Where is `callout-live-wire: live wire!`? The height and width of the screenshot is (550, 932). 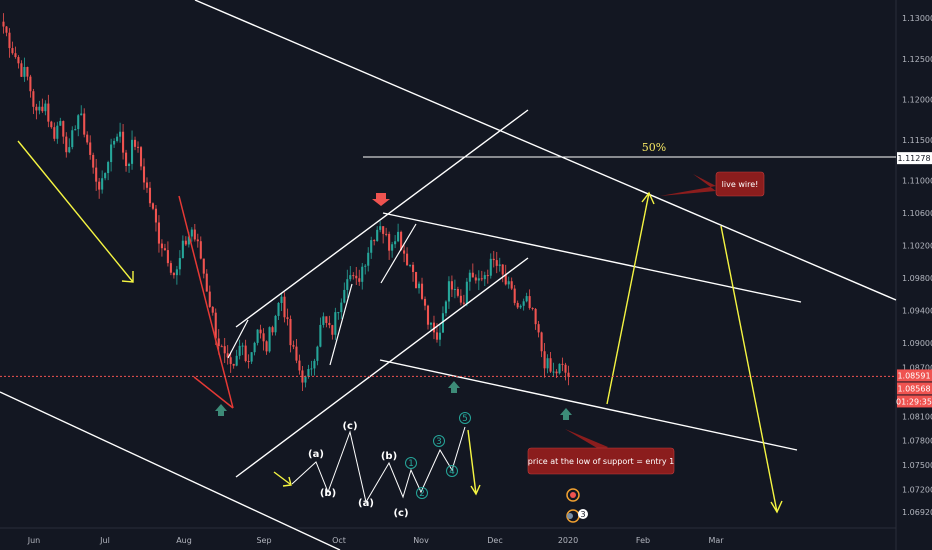 callout-live-wire: live wire! is located at coordinates (712, 184).